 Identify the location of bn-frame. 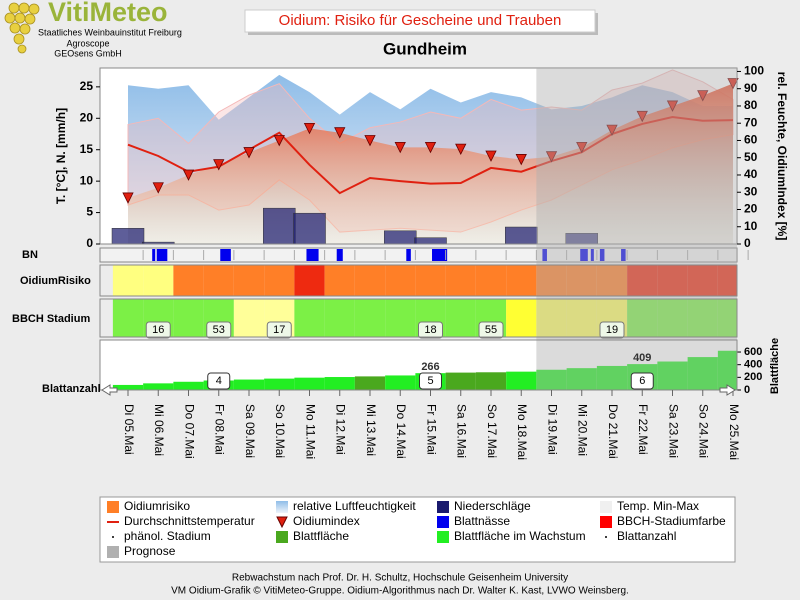
(418, 255).